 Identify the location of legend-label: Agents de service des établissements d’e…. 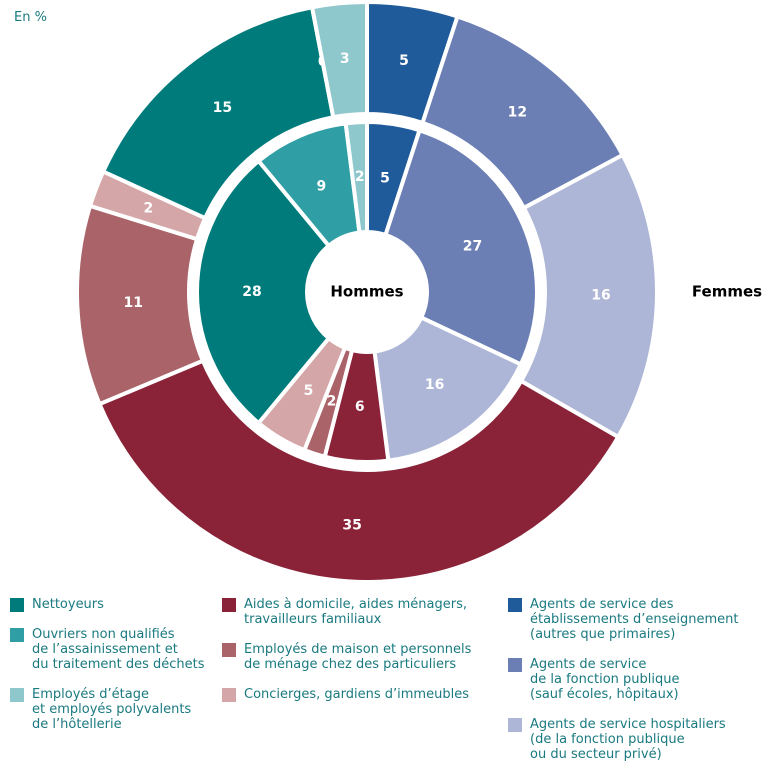
(634, 619).